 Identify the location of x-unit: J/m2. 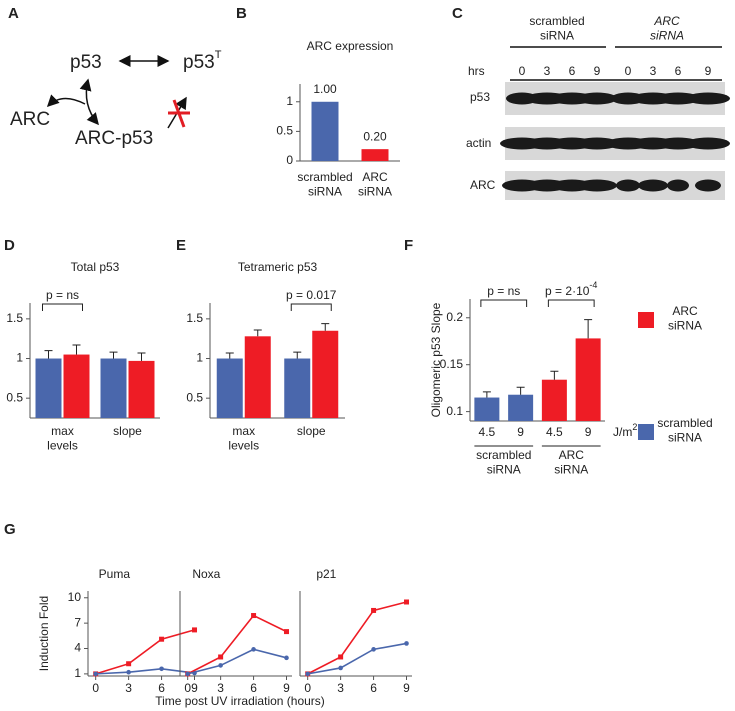
(625, 430).